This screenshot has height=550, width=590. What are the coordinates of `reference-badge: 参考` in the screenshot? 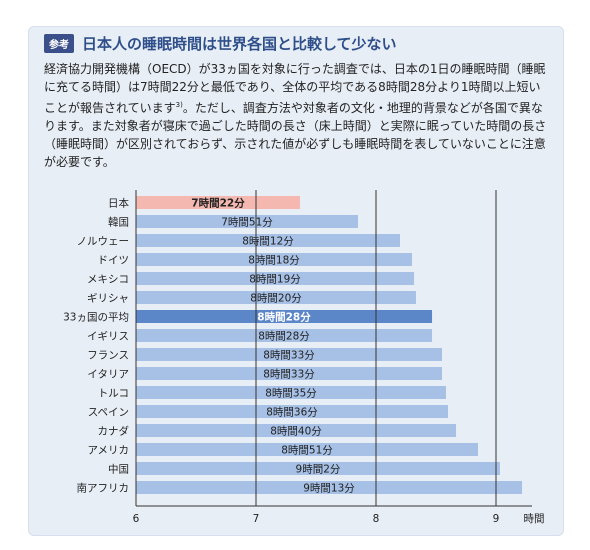 It's located at (59, 43).